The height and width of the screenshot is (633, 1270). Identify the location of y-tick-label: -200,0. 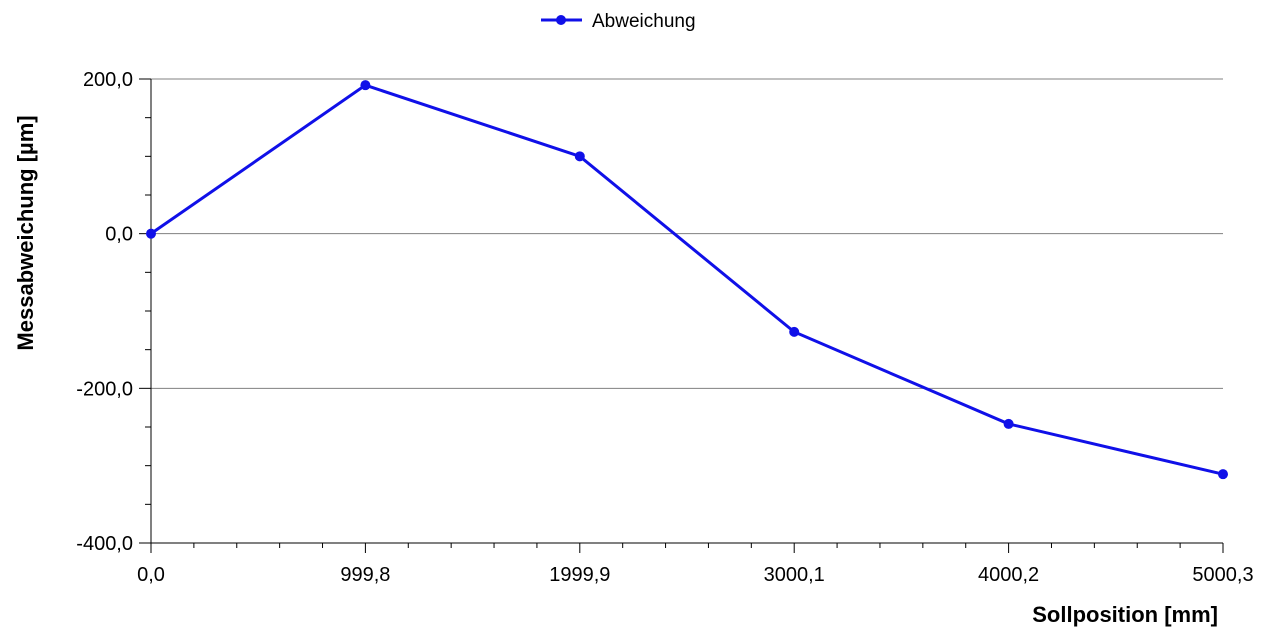
(104, 389).